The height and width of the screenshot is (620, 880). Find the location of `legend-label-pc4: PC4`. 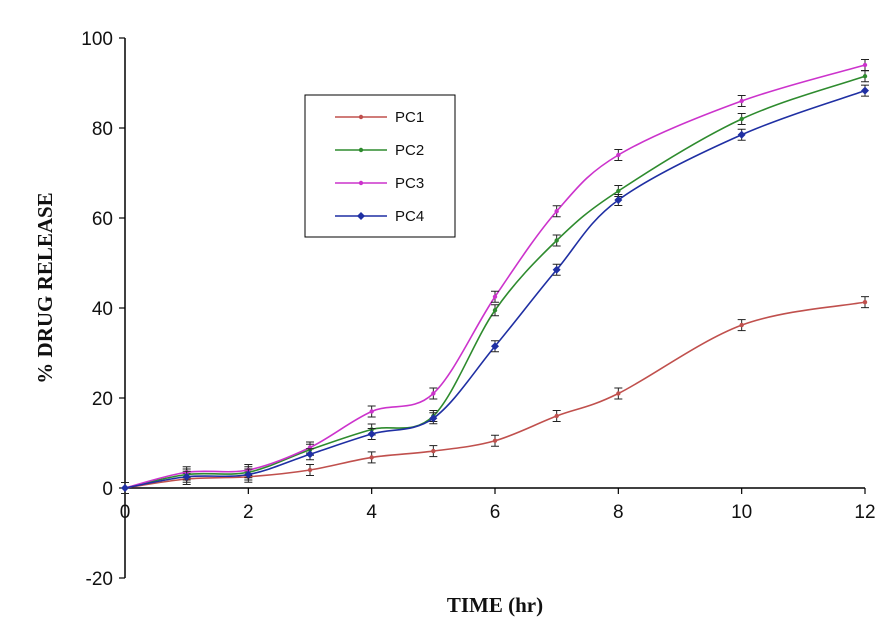

legend-label-pc4: PC4 is located at coordinates (409, 216).